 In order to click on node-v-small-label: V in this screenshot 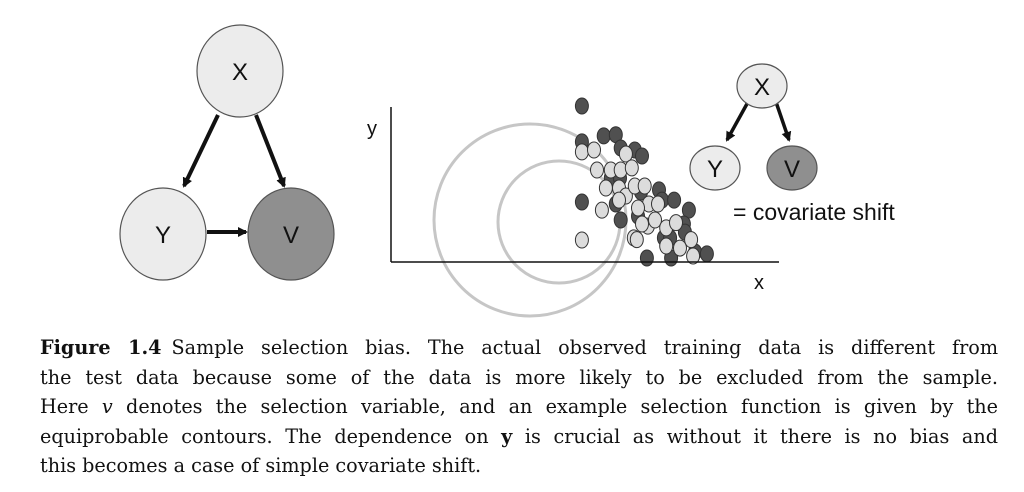, I will do `click(792, 169)`.